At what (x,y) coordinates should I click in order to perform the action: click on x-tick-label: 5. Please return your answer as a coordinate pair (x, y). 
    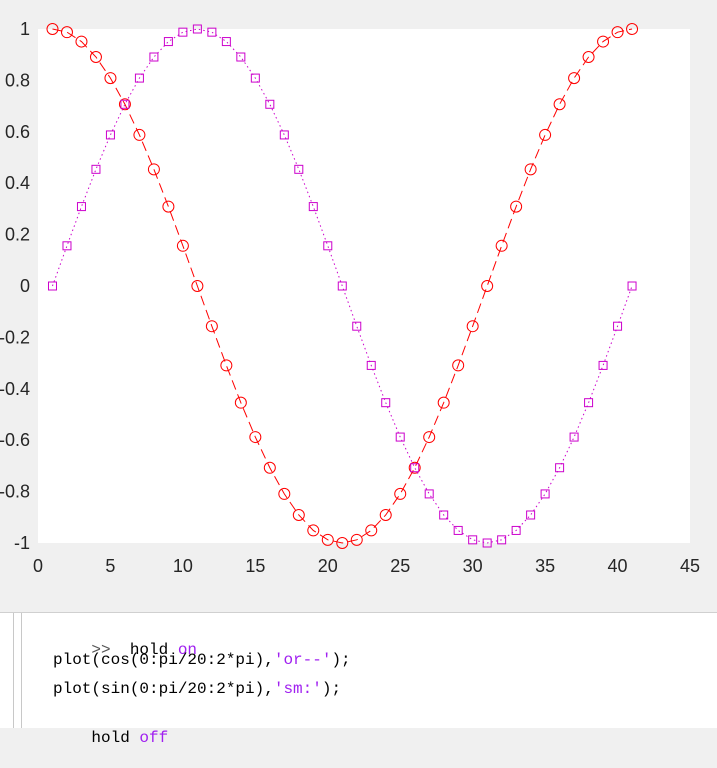
    Looking at the image, I should click on (110, 566).